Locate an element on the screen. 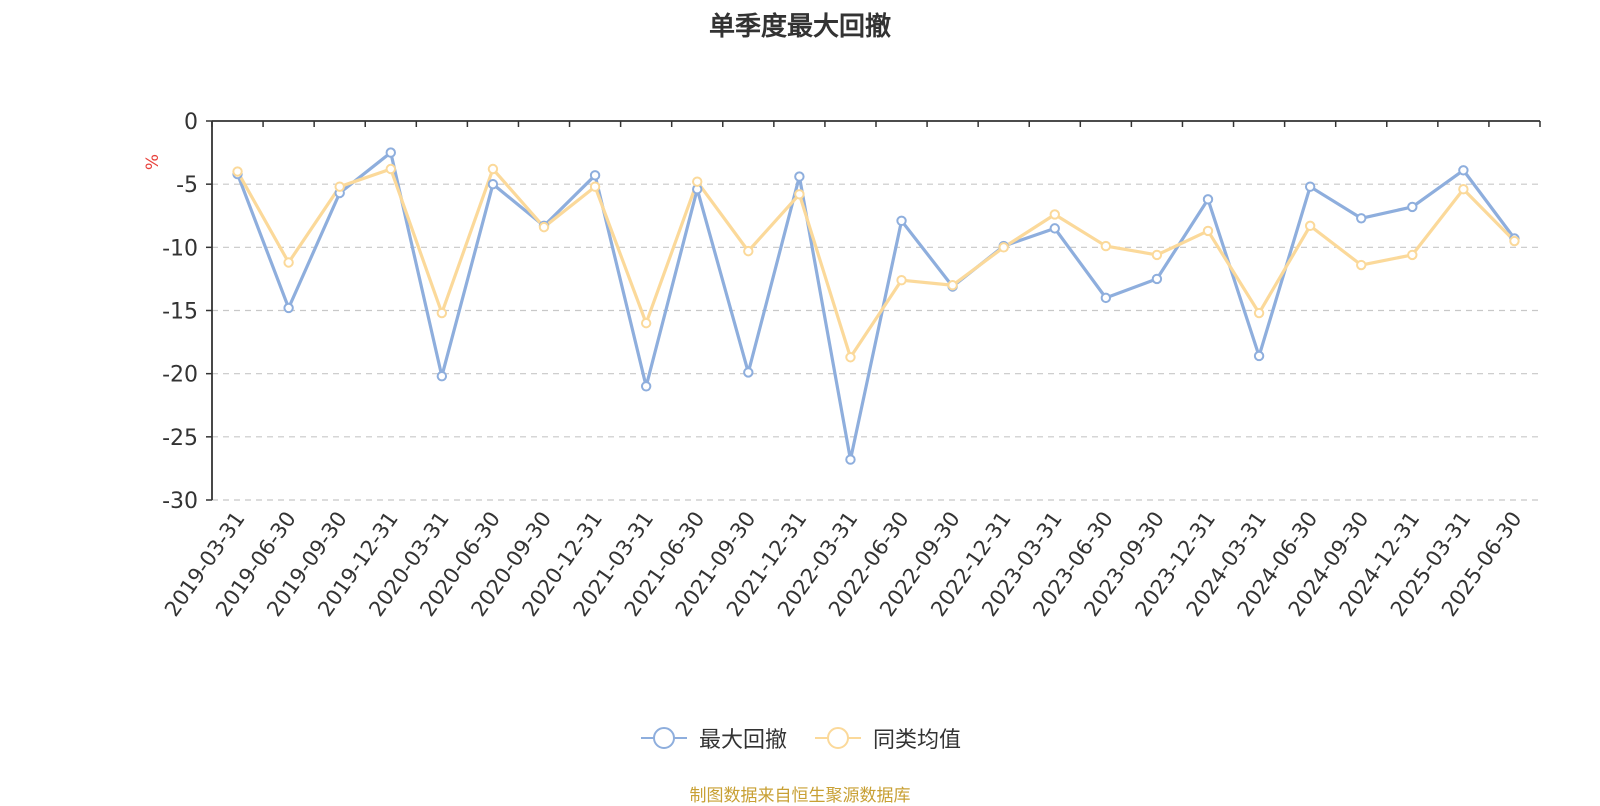  source-note: 制图数据来自恒生聚源数据库 is located at coordinates (800, 796).